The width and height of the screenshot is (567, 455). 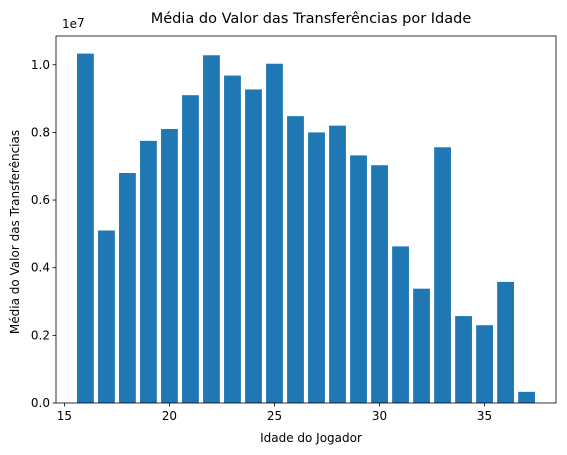 I want to click on y-tick-label: 0.4, so click(x=40, y=268).